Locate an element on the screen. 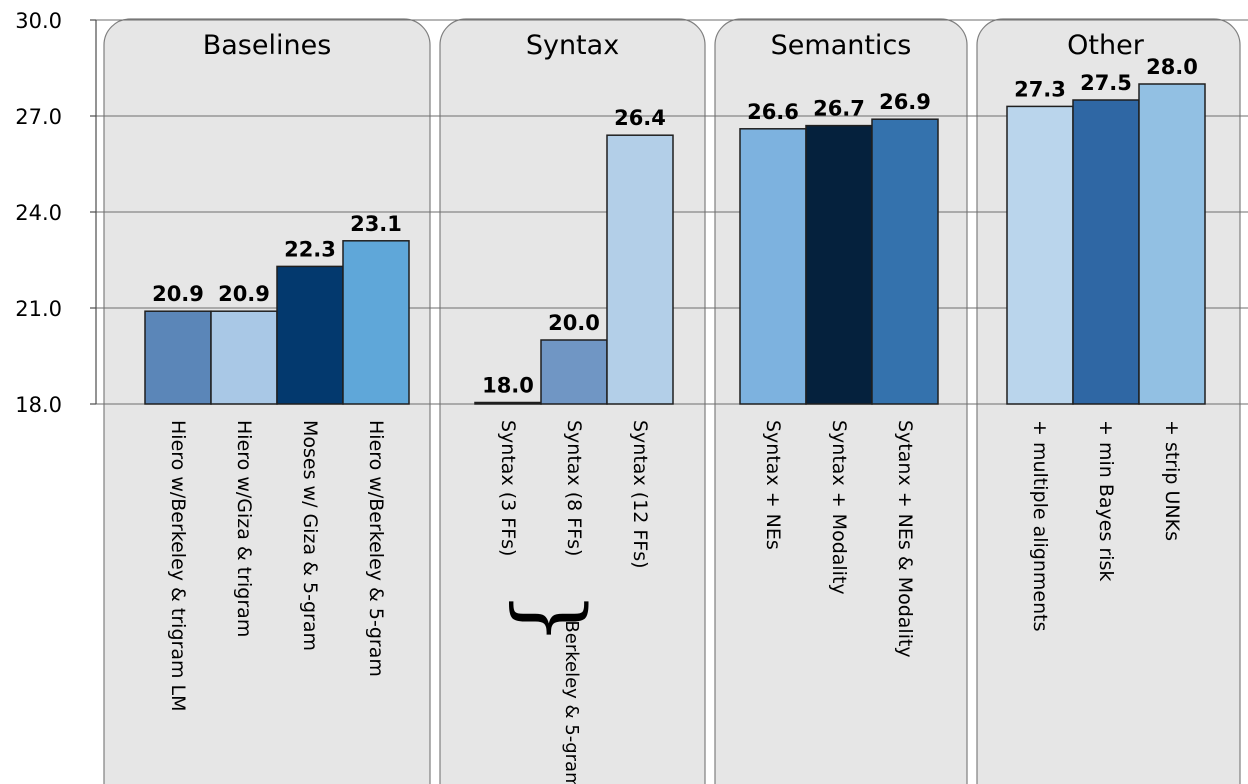 The image size is (1248, 784). category-label: Syntax (12 FFs) is located at coordinates (640, 494).